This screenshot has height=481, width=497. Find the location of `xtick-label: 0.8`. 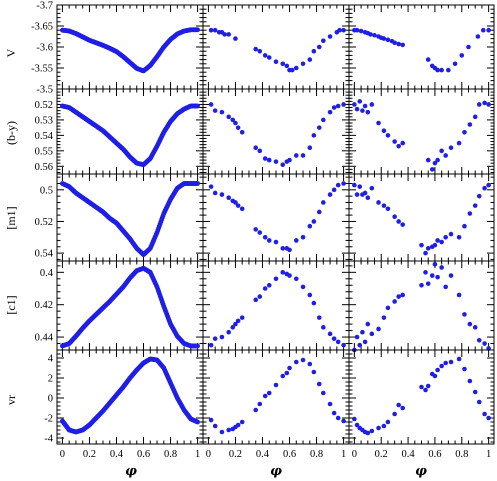

xtick-label: 0.8 is located at coordinates (461, 454).